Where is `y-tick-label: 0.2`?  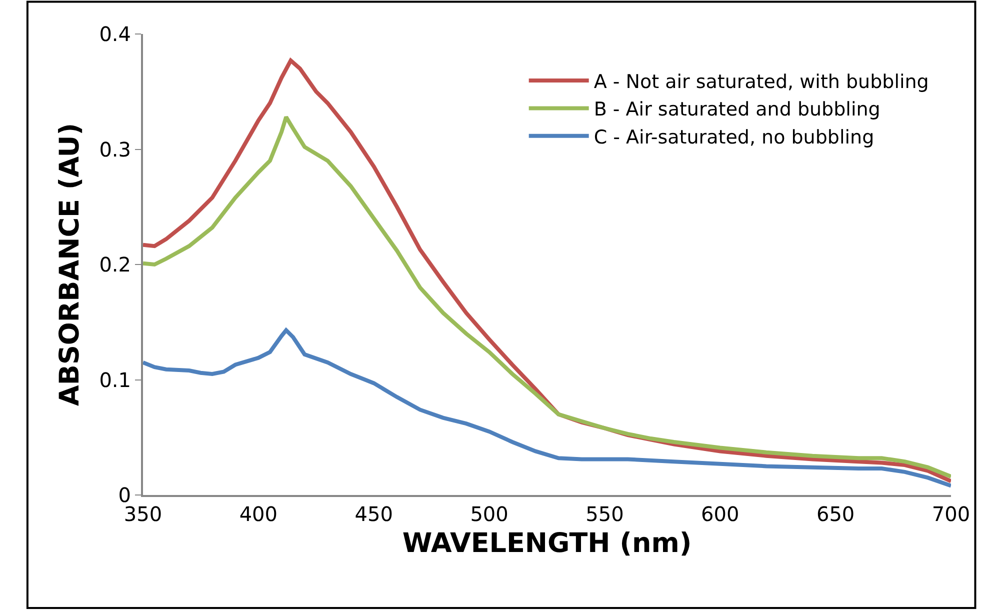
y-tick-label: 0.2 is located at coordinates (115, 264).